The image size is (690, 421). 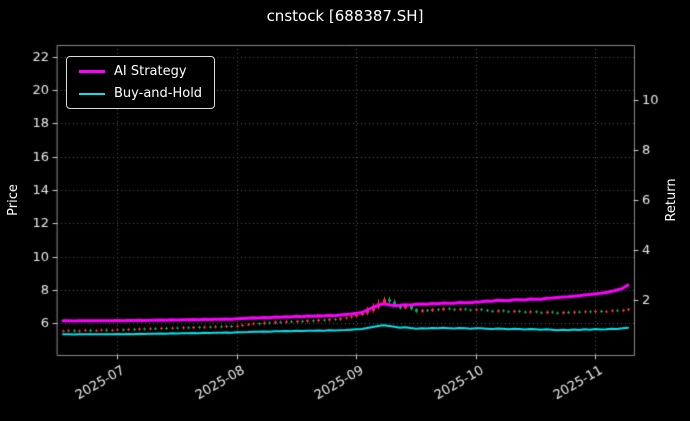 What do you see at coordinates (13, 200) in the screenshot?
I see `y-axis-label-price: Price` at bounding box center [13, 200].